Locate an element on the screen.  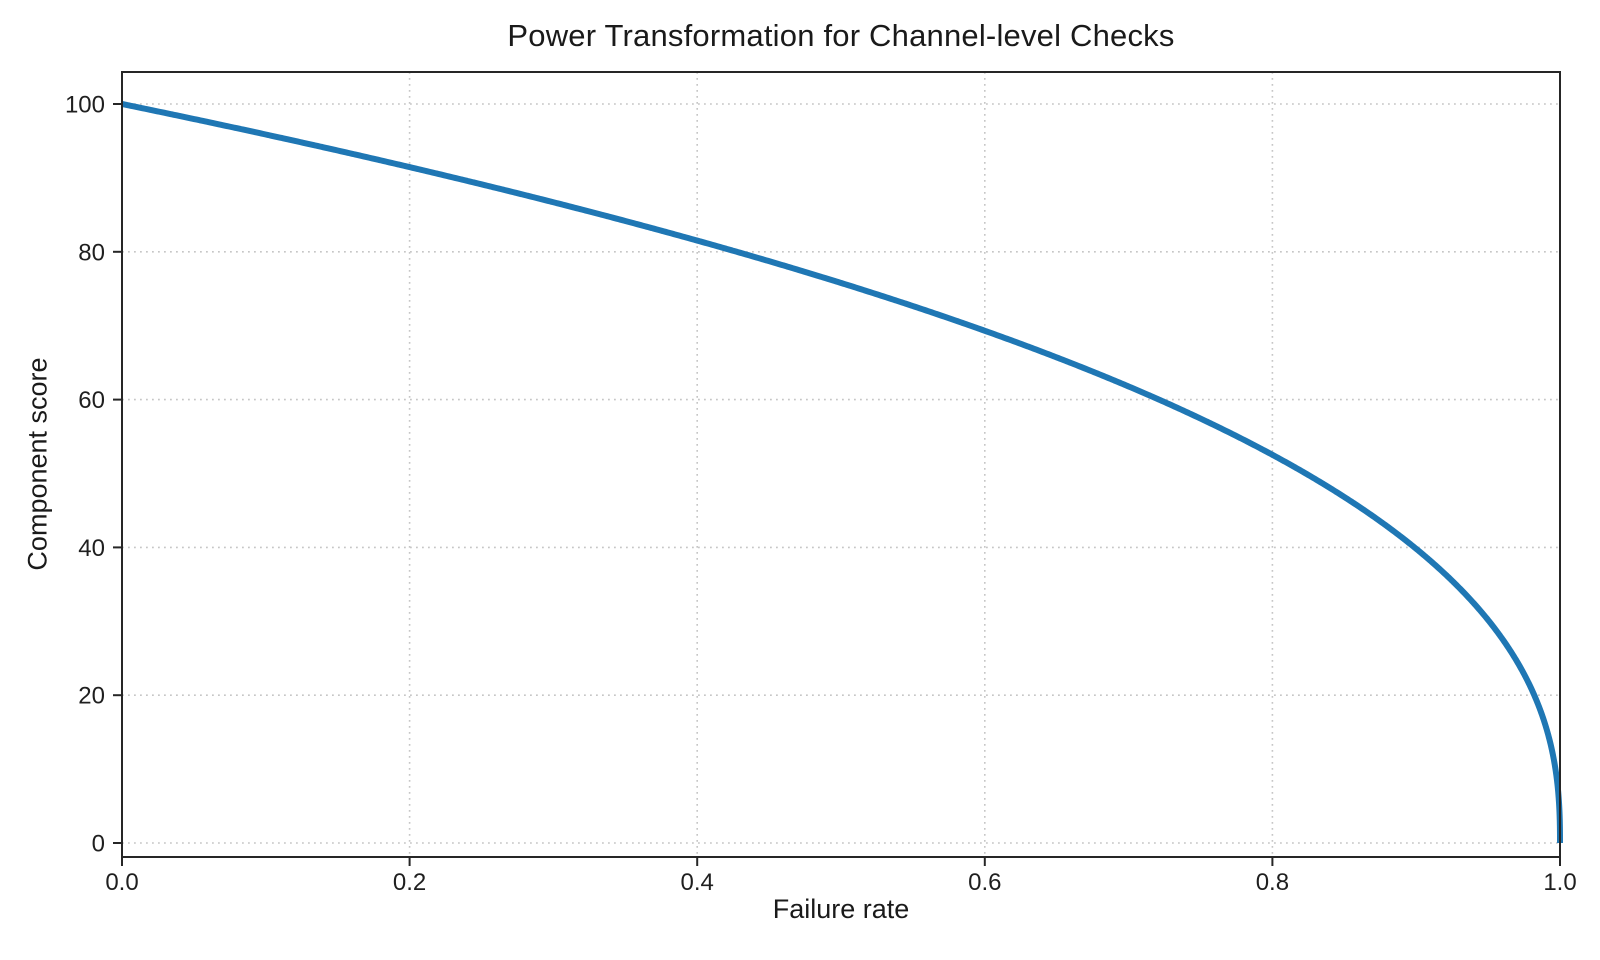
y-tick-label: 60 is located at coordinates (91, 400).